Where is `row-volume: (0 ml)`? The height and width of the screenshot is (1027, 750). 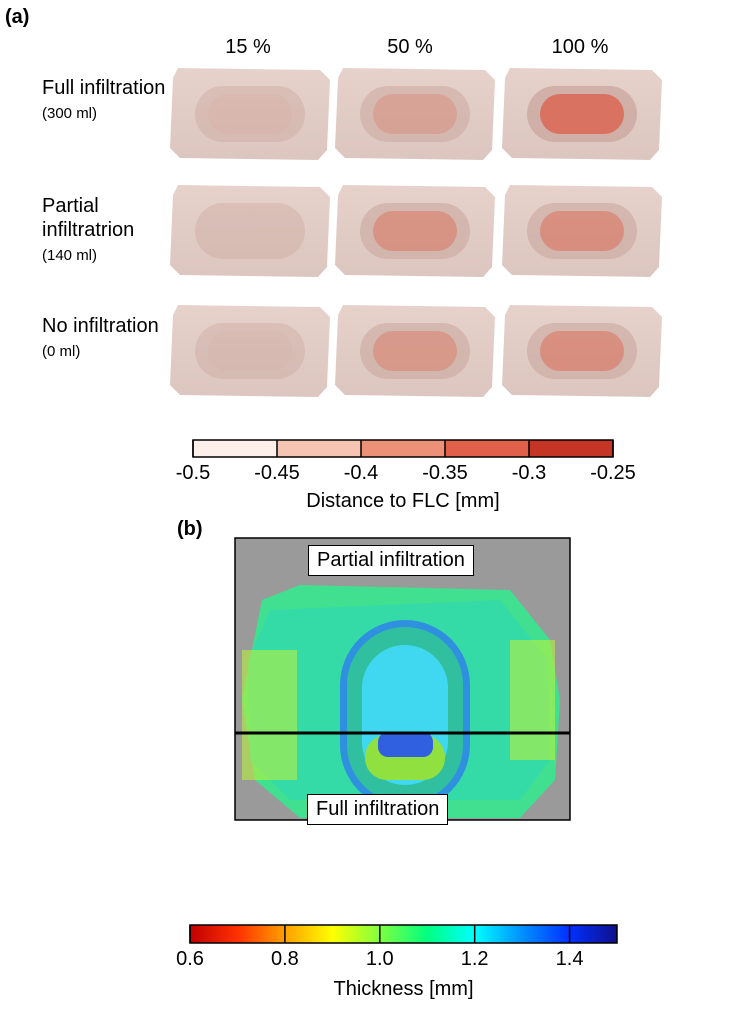
row-volume: (0 ml) is located at coordinates (61, 351).